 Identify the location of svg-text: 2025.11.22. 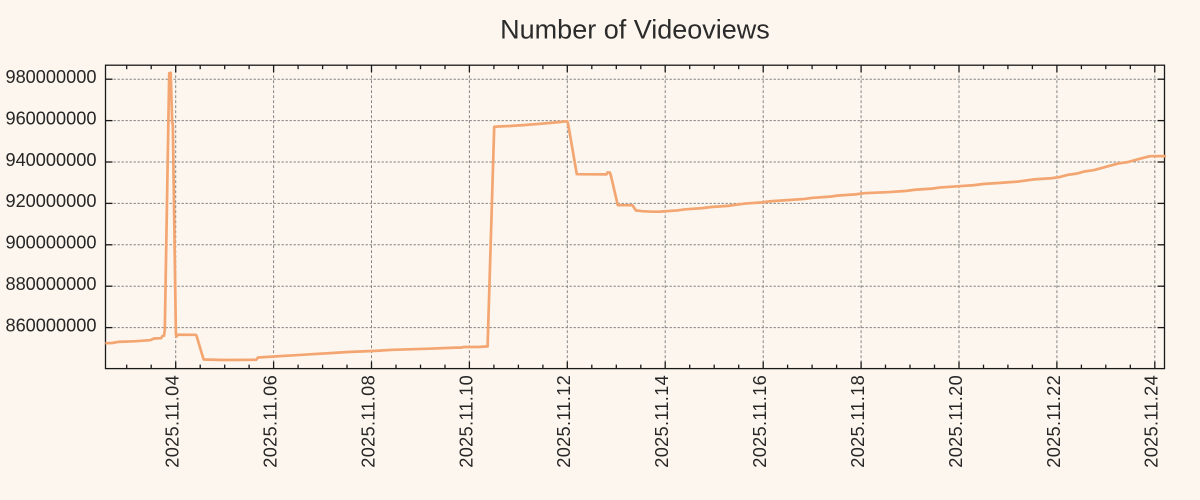
(1054, 421).